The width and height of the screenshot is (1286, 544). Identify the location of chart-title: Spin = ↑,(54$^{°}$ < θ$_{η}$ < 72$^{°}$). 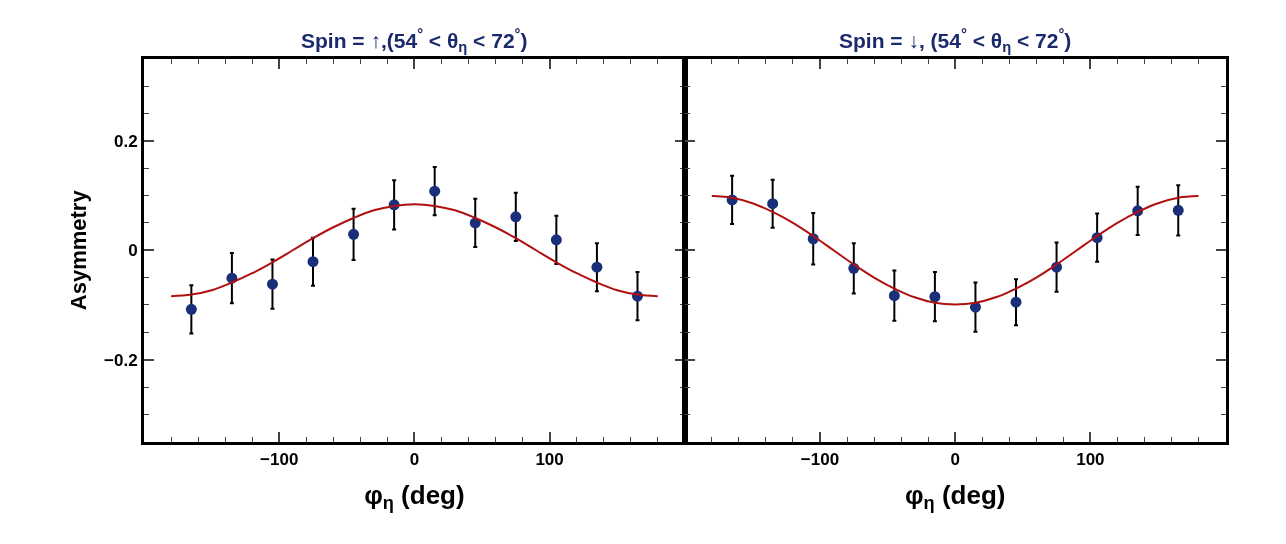
(414, 41).